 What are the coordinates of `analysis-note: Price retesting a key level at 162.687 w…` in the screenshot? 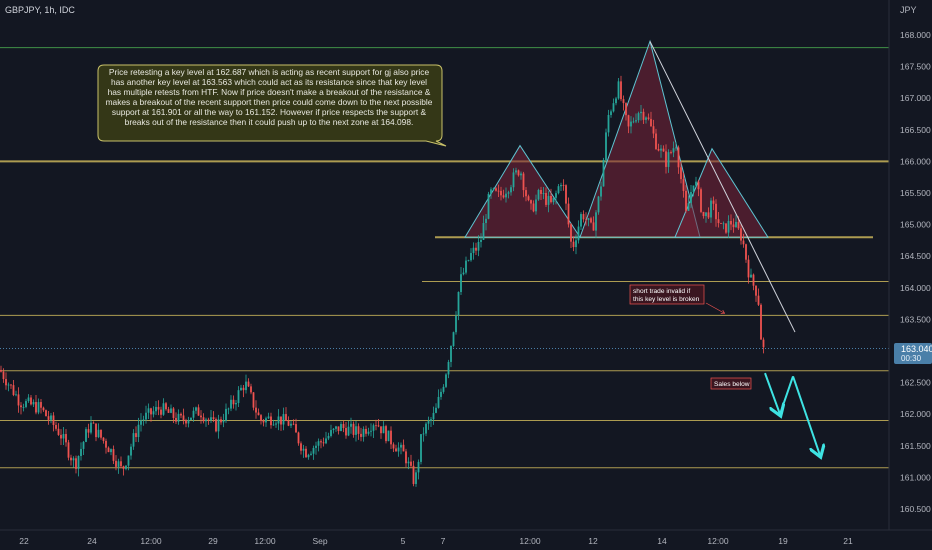 It's located at (272, 105).